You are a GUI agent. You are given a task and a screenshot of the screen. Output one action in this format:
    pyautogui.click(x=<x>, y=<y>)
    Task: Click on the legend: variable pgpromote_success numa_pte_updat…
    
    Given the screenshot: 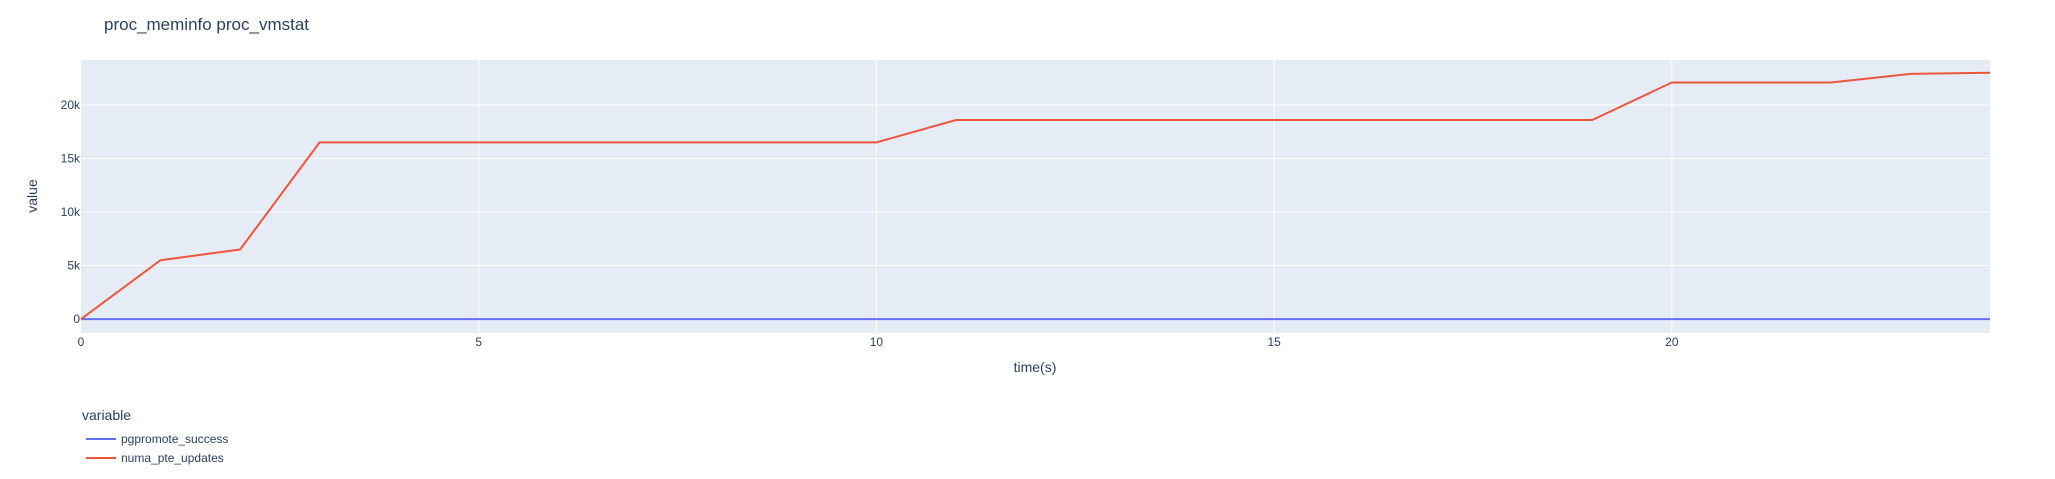 What is the action you would take?
    pyautogui.click(x=155, y=436)
    